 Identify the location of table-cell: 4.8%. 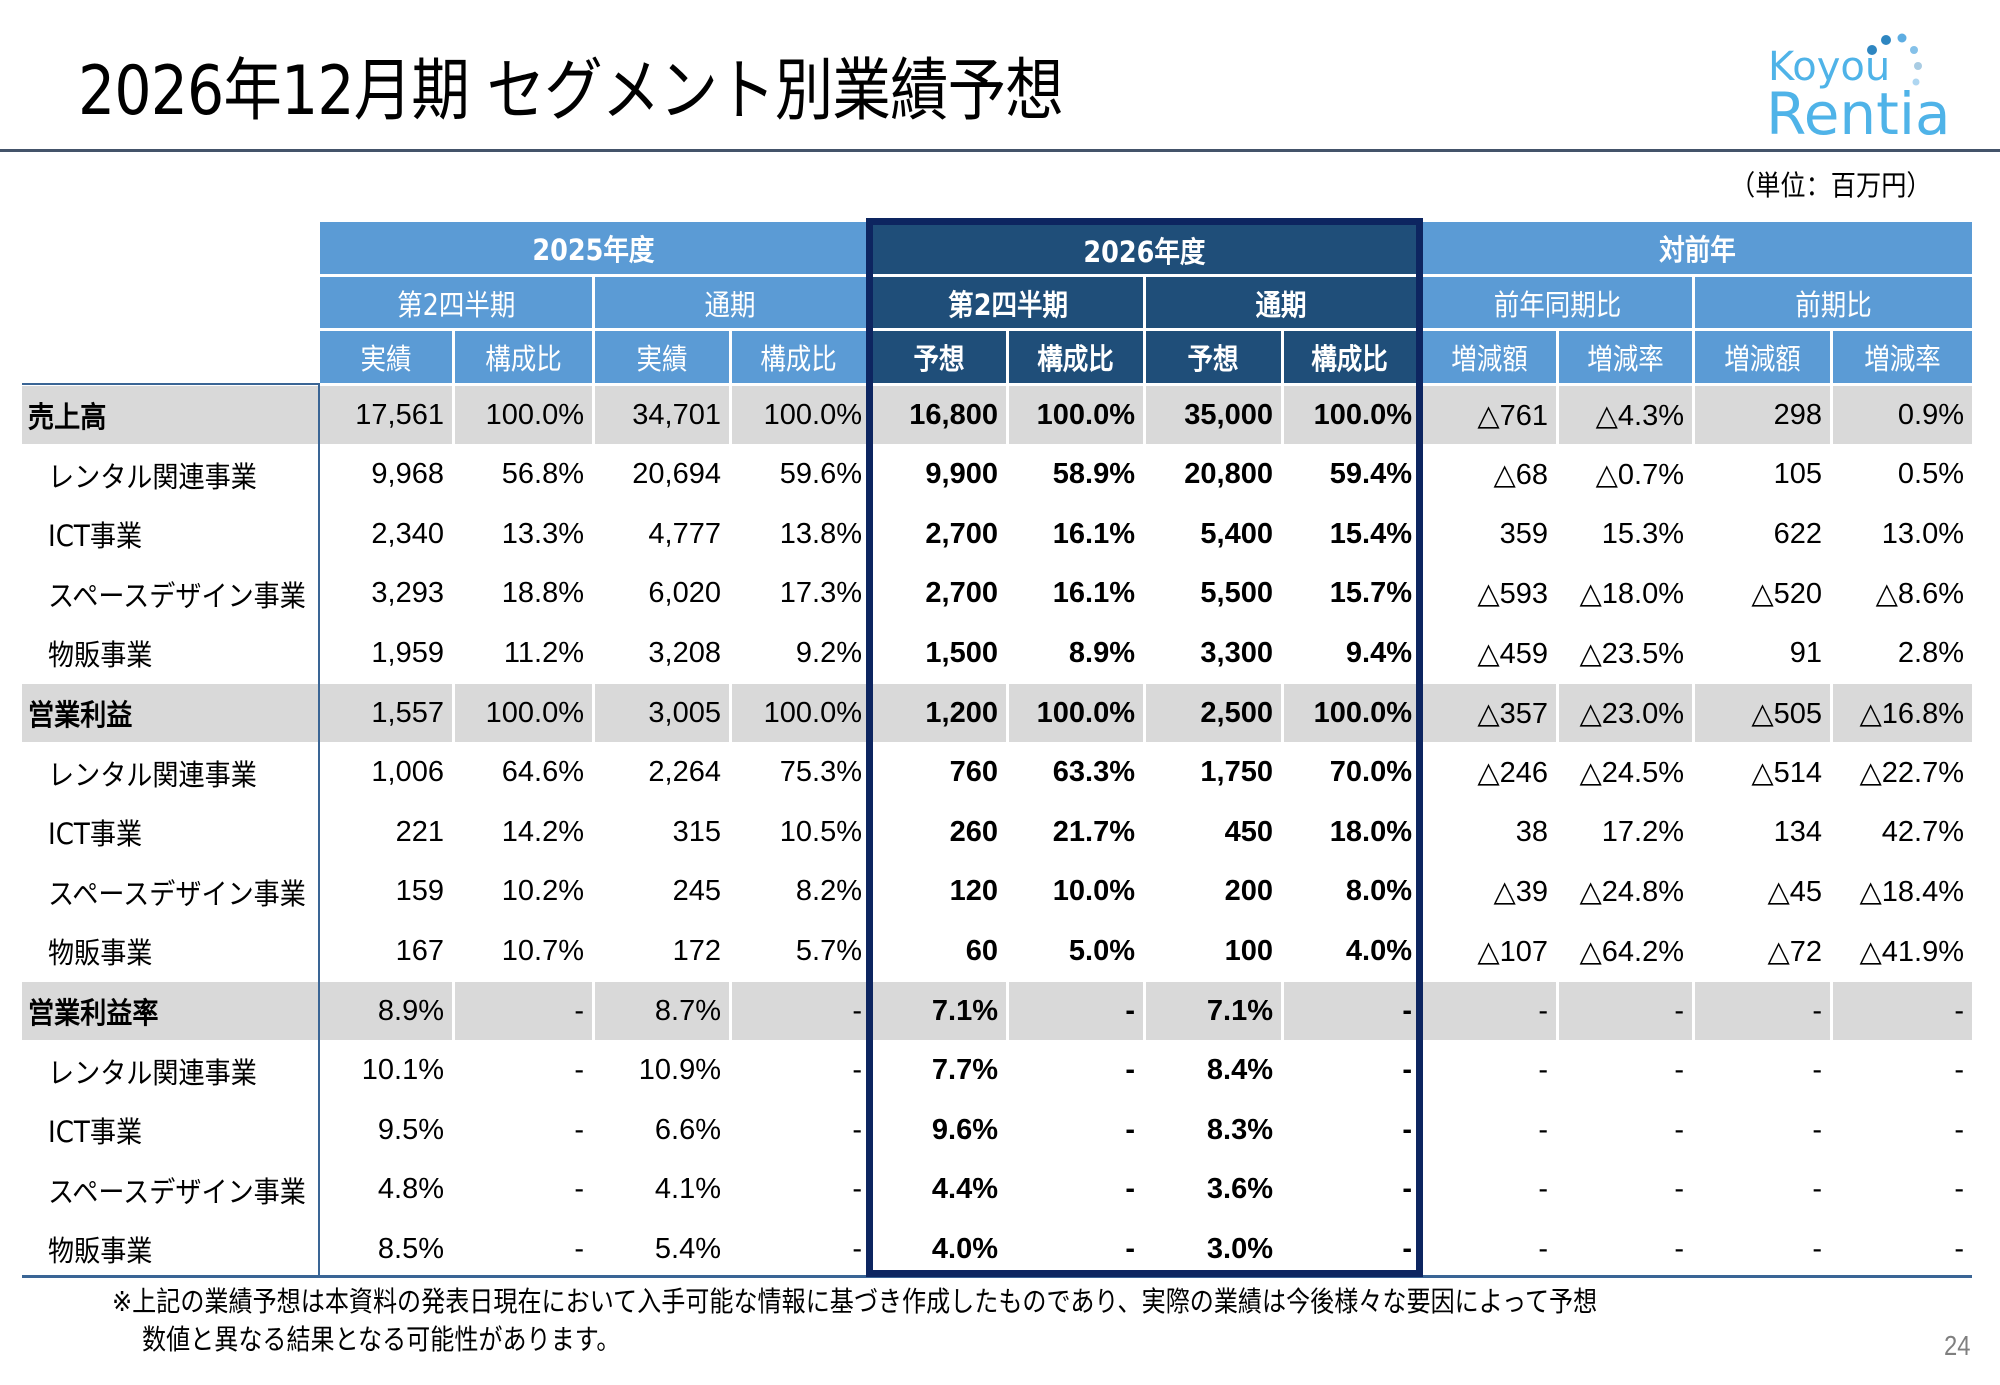
(410, 1189).